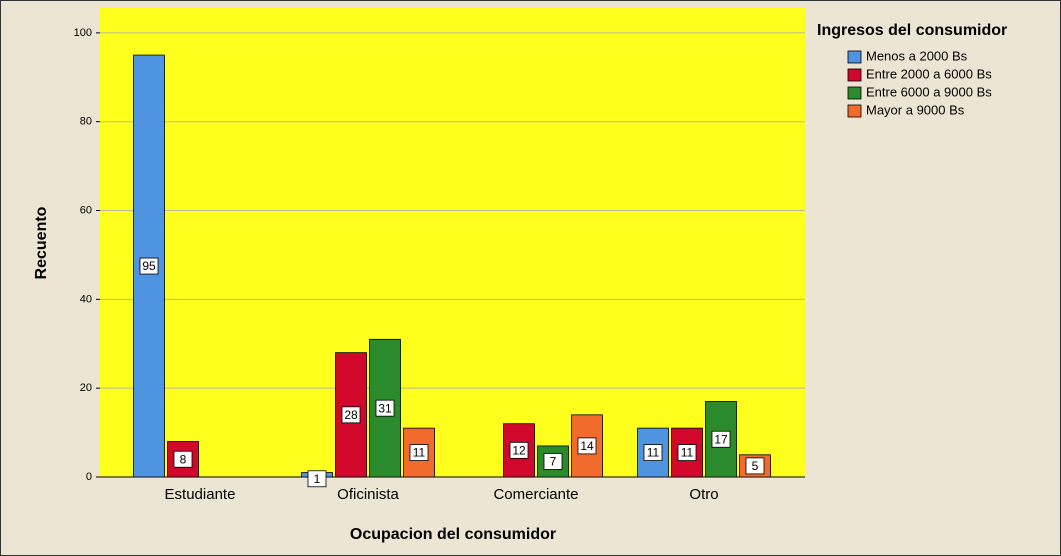 The image size is (1061, 556). What do you see at coordinates (200, 494) in the screenshot?
I see `x-tick-label: Estudiante` at bounding box center [200, 494].